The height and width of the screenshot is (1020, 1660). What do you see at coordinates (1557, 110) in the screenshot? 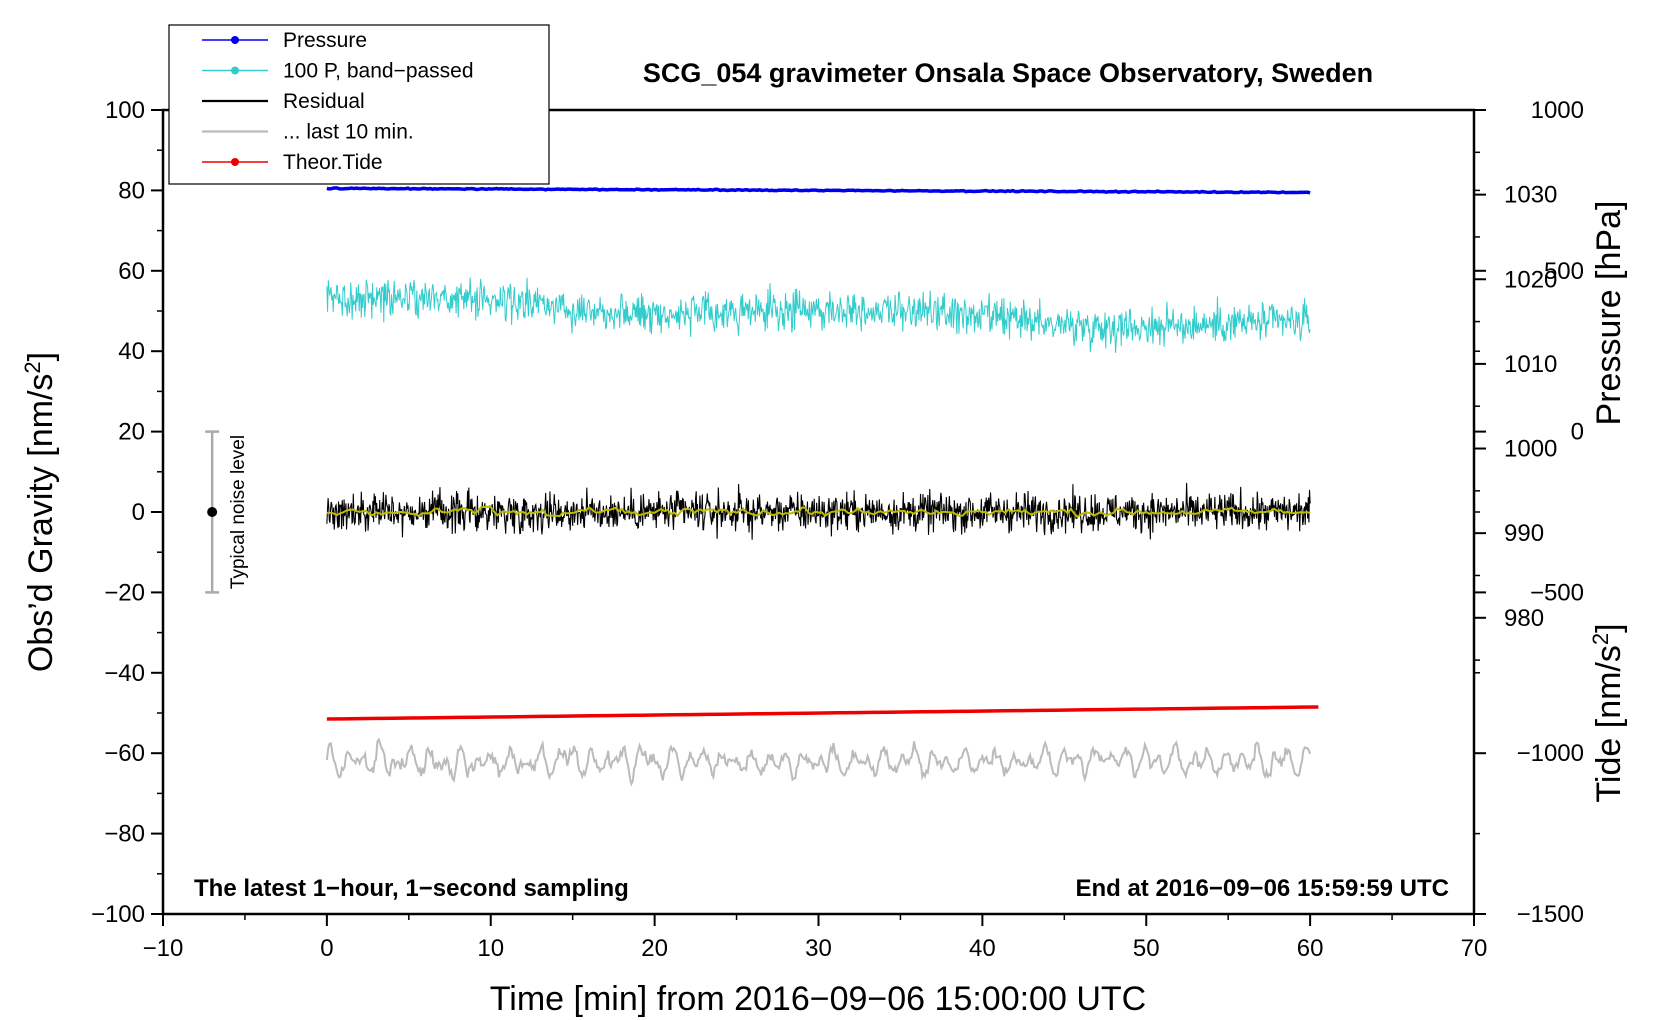
I see `tide-tick-label: 1000` at bounding box center [1557, 110].